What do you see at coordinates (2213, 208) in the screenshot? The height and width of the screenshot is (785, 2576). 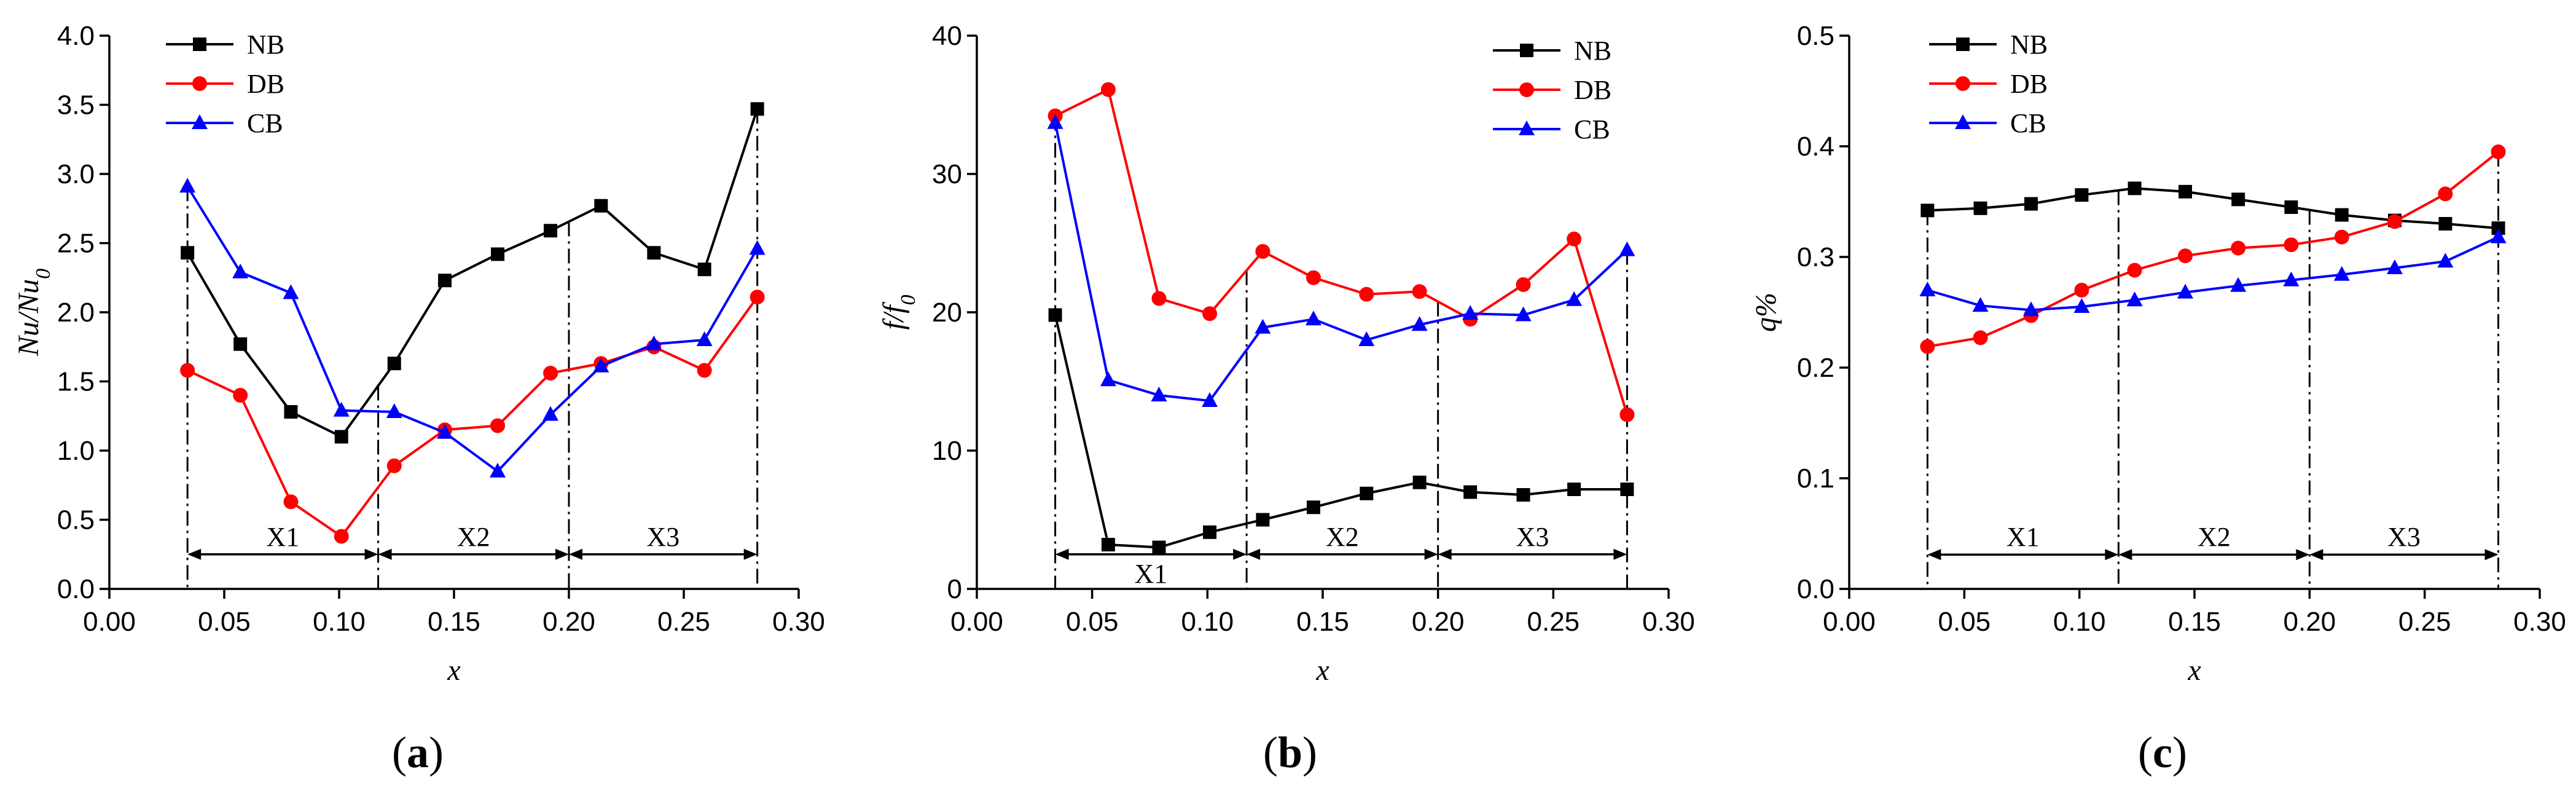 I see `series-line-nb` at bounding box center [2213, 208].